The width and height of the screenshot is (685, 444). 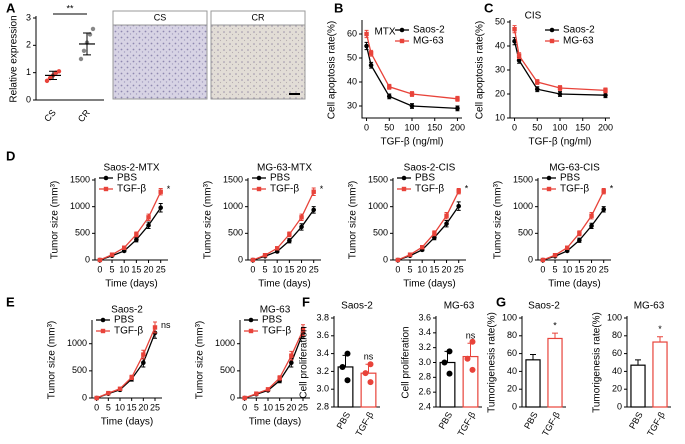 What do you see at coordinates (352, 105) in the screenshot?
I see `y-tick-label: 30` at bounding box center [352, 105].